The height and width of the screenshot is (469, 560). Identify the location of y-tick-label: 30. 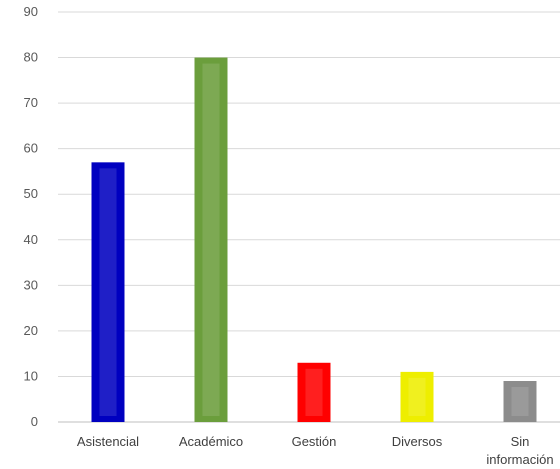
(31, 284).